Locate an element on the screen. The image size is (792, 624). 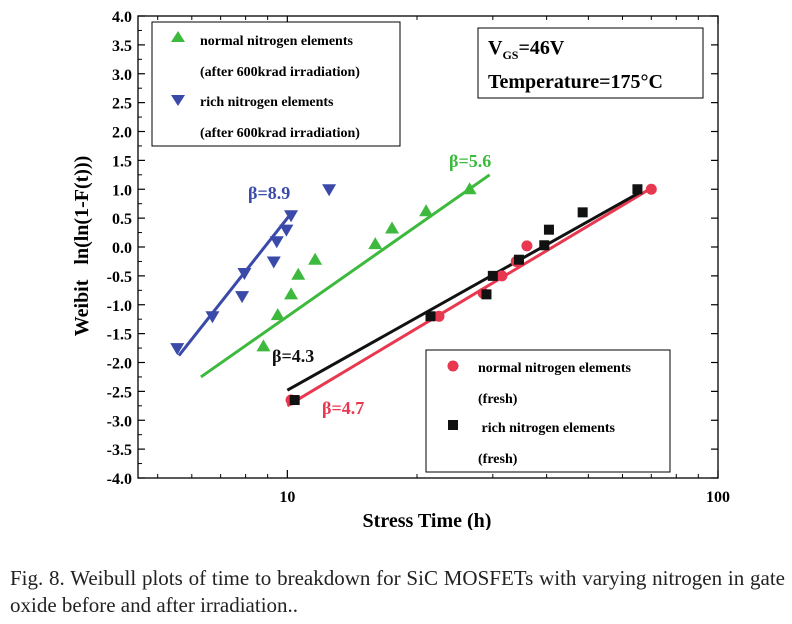
y-tick-label: -2.0 is located at coordinates (119, 364).